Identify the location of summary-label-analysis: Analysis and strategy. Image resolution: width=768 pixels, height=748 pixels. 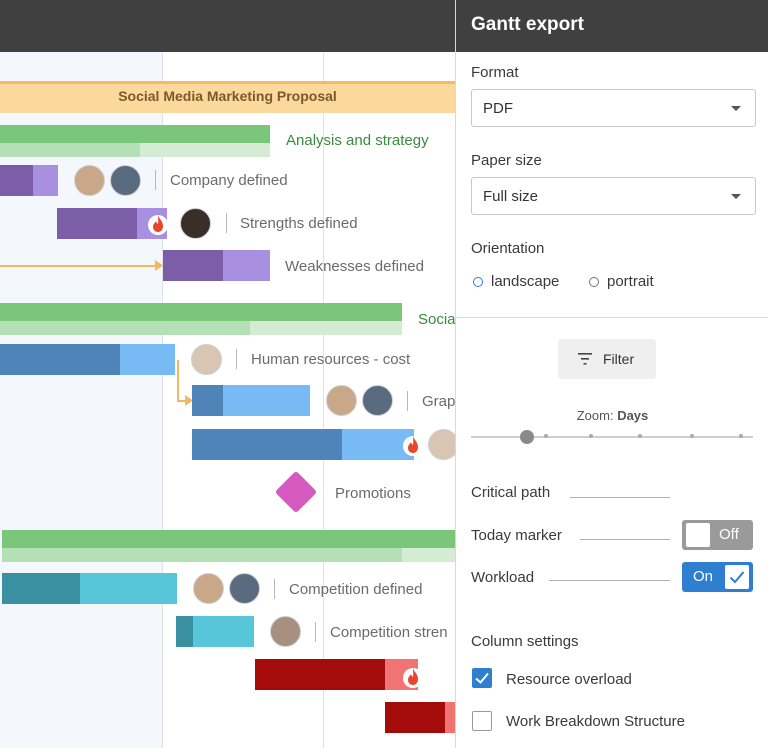
(357, 140).